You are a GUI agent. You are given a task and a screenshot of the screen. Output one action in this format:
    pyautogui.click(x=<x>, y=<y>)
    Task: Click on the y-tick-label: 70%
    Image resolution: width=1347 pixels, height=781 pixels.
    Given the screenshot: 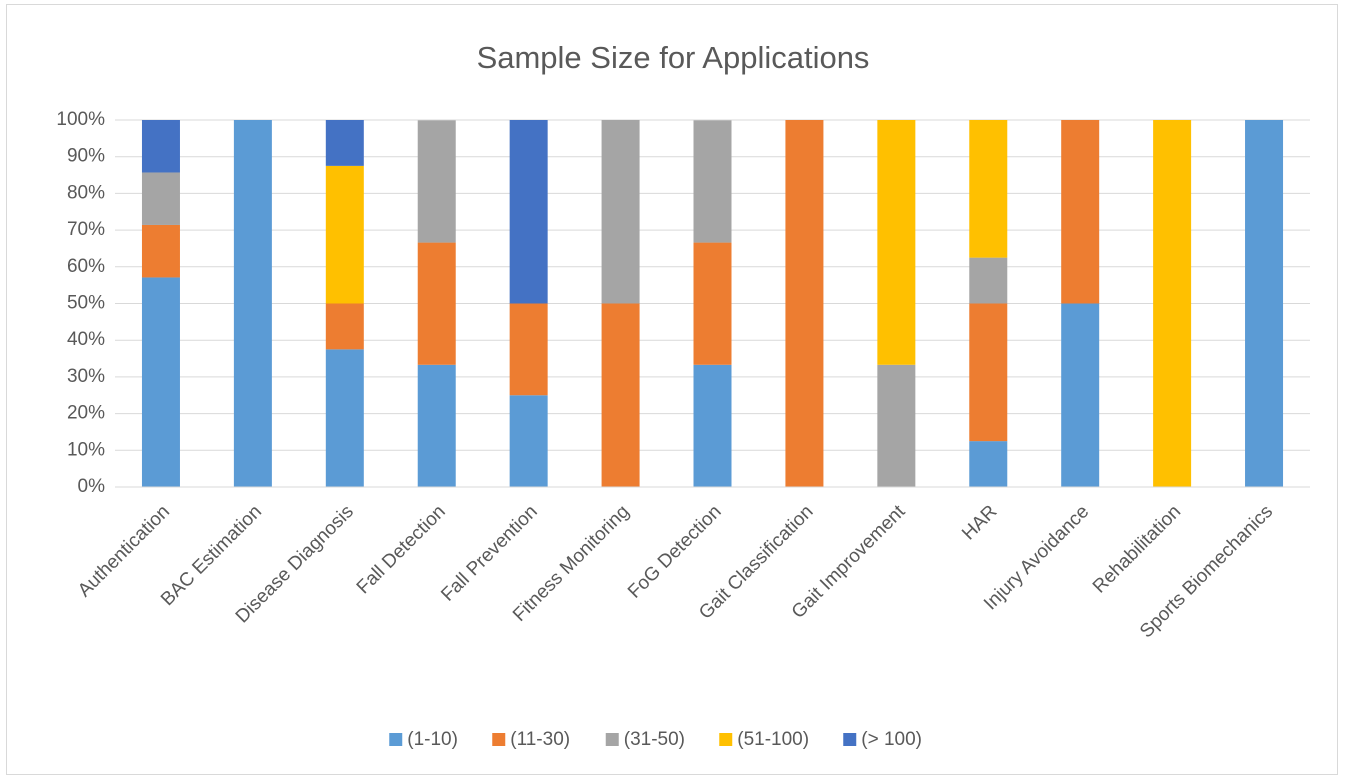 What is the action you would take?
    pyautogui.click(x=86, y=229)
    